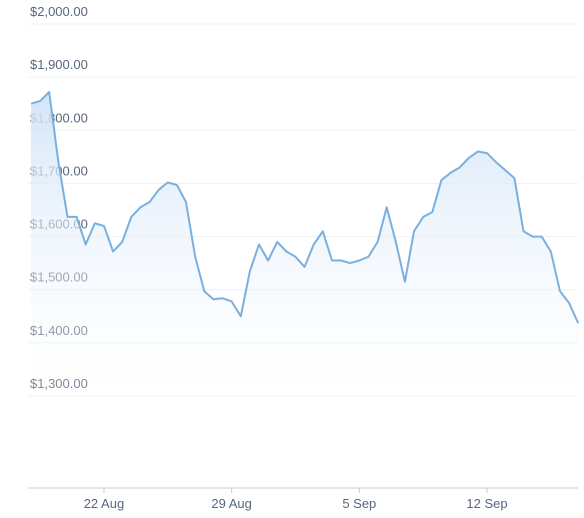 This screenshot has width=584, height=518. I want to click on x-tick-label: 22 Aug, so click(104, 503).